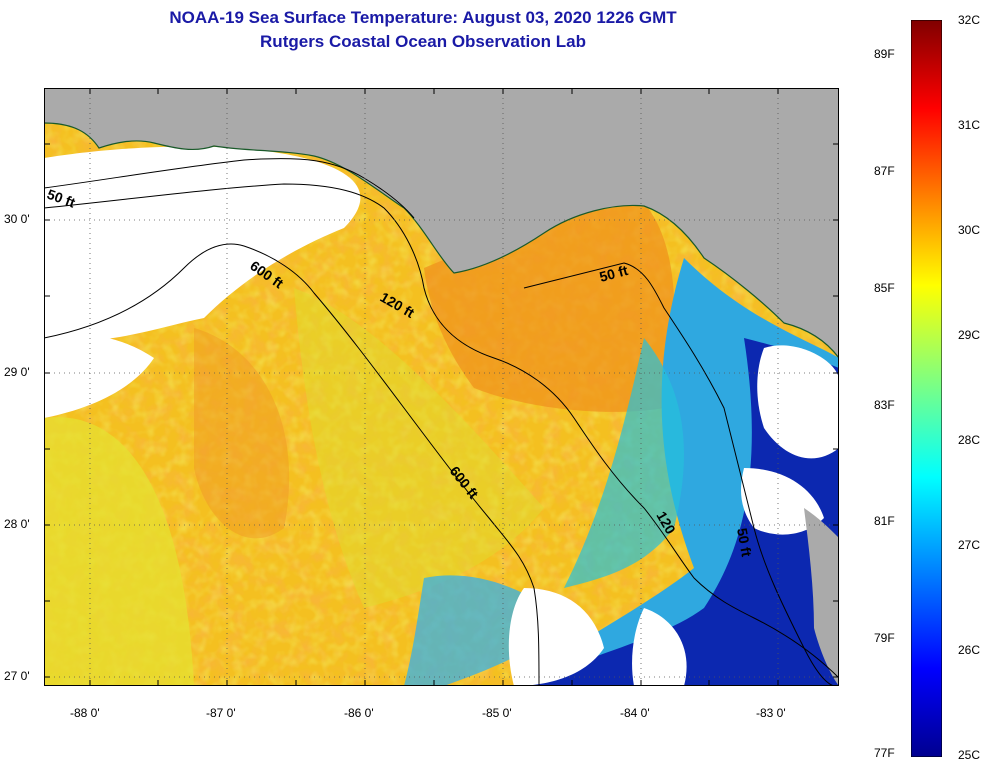  What do you see at coordinates (202, 243) in the screenshot?
I see `cloud-nw` at bounding box center [202, 243].